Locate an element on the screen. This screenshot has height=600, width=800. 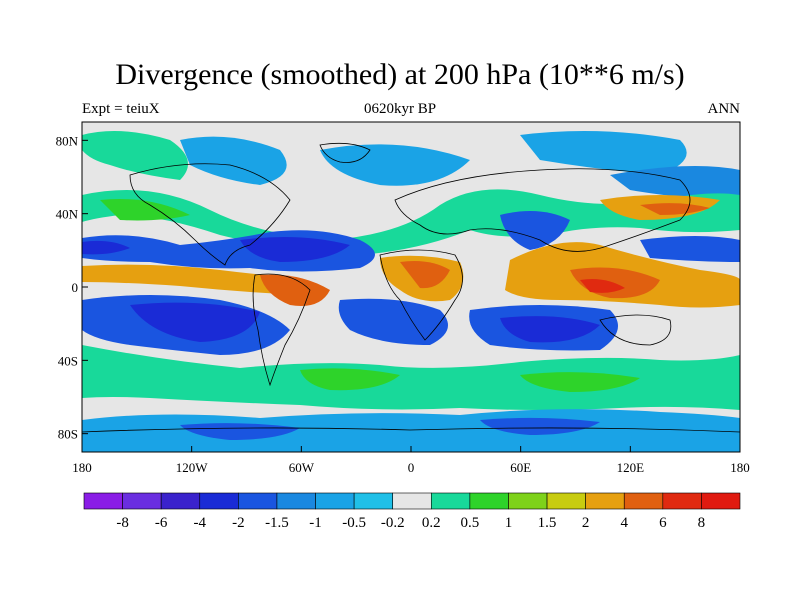
longitude-axis: 180 120W 60W 0 60E 120E 180 is located at coordinates (411, 460).